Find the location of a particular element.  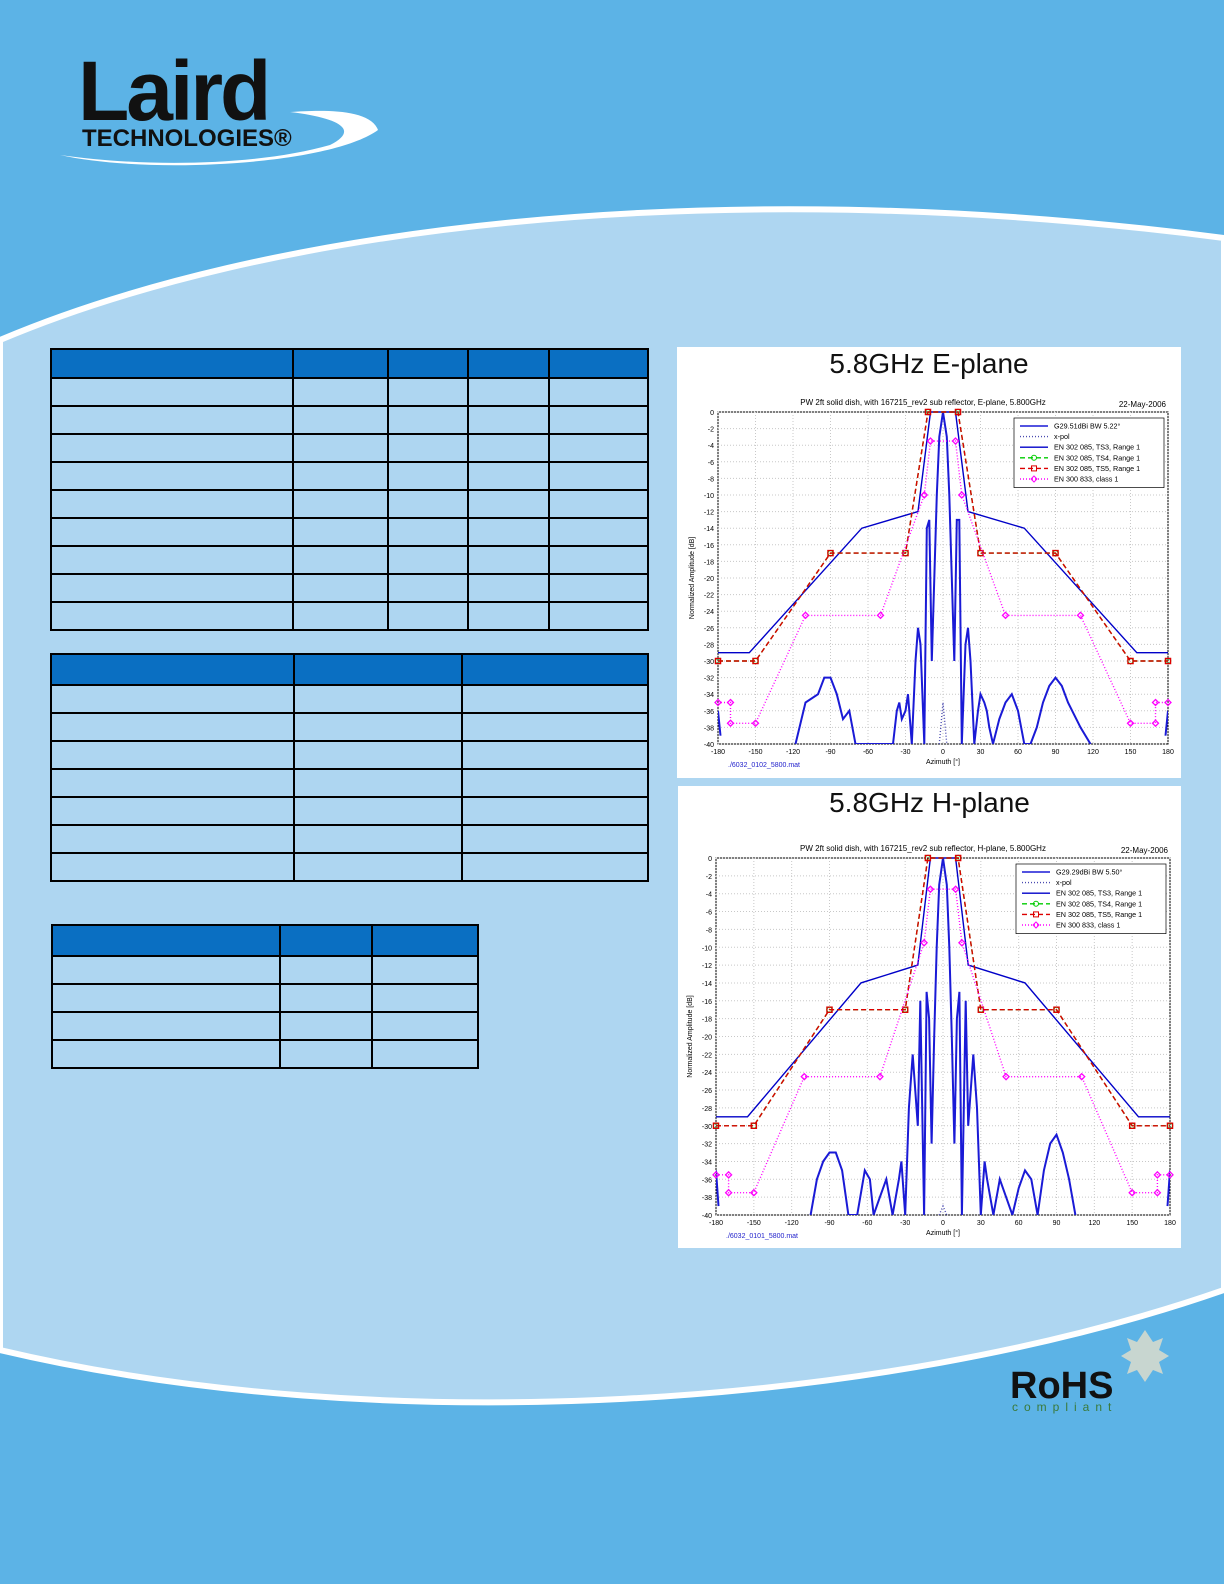

x-tick-label: 150 is located at coordinates (1131, 752).